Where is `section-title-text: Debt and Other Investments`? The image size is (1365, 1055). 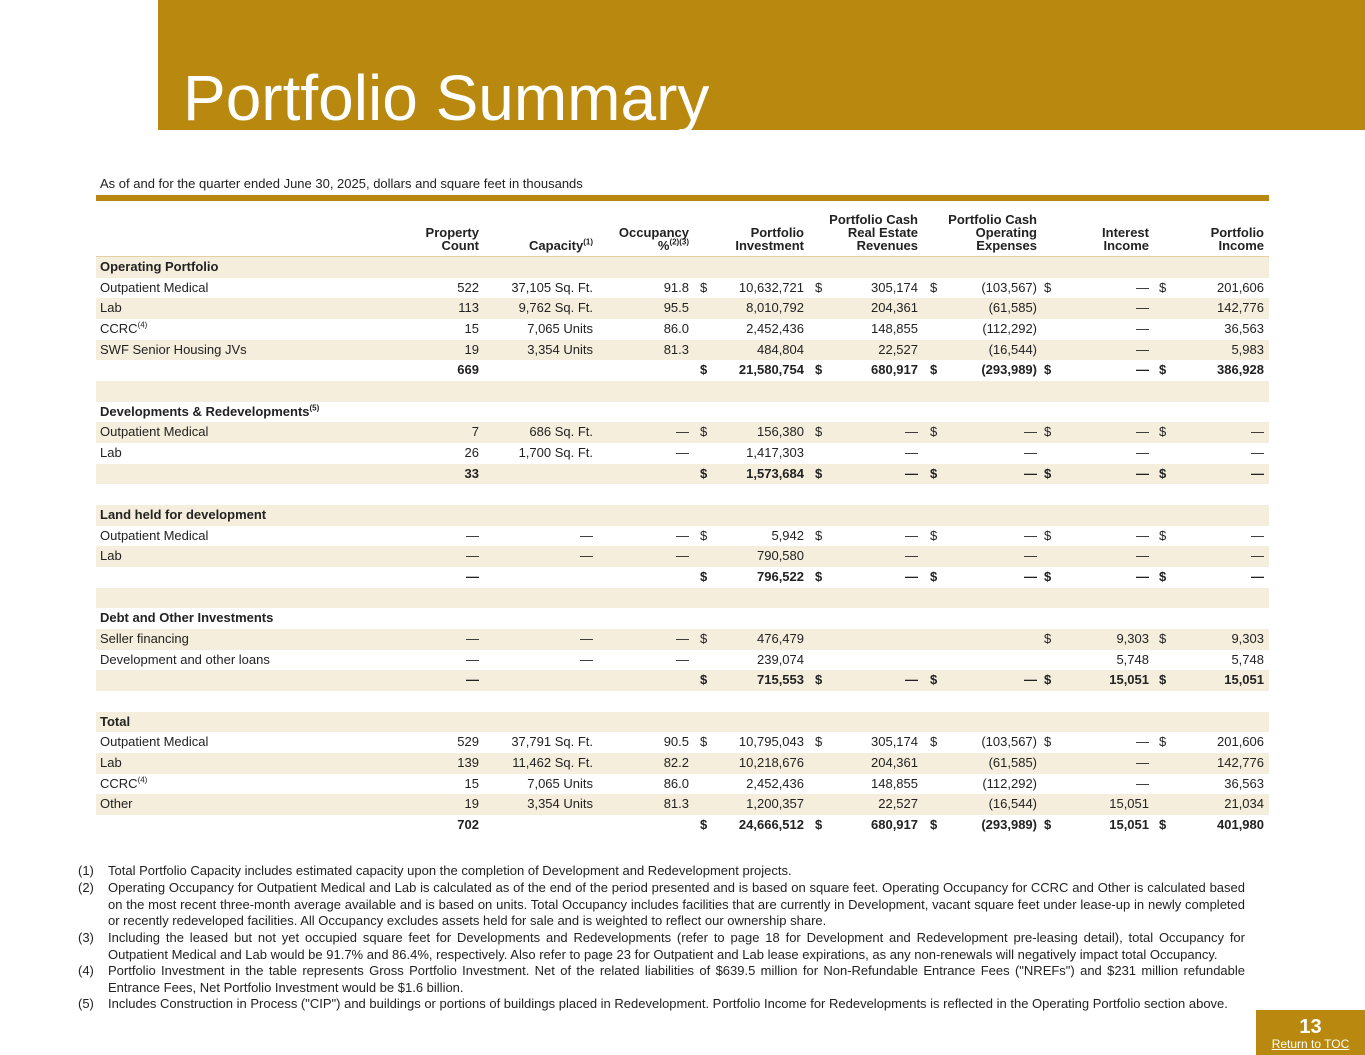
section-title-text: Debt and Other Investments is located at coordinates (187, 618).